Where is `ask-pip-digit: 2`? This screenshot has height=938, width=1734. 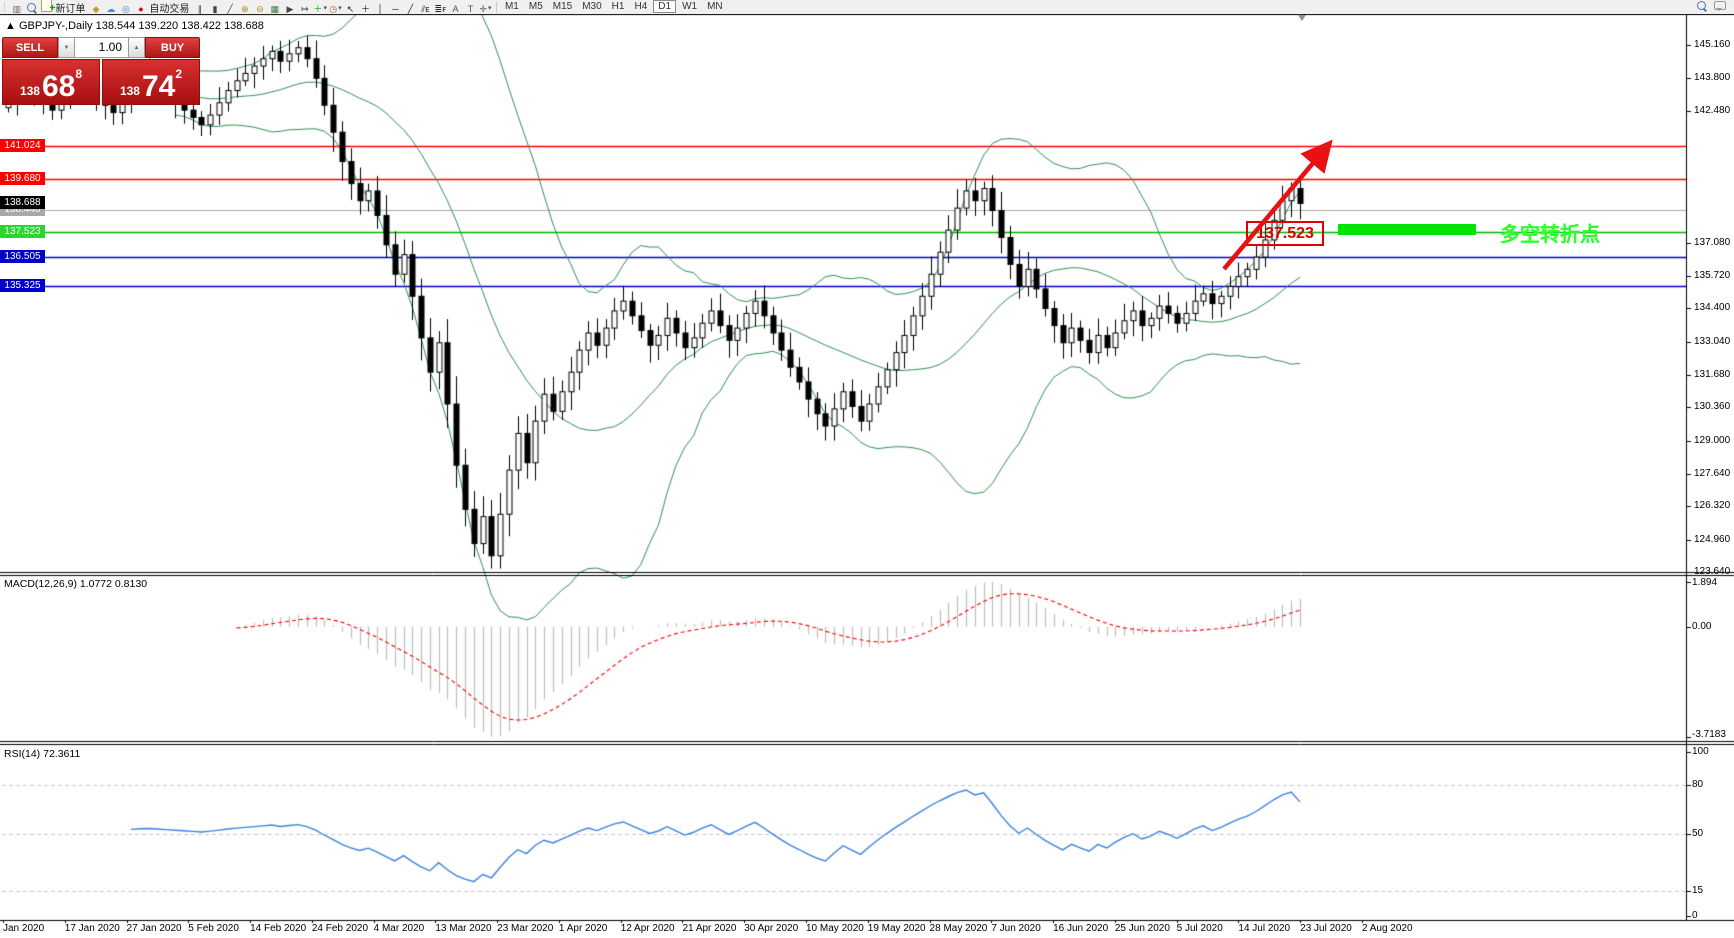
ask-pip-digit: 2 is located at coordinates (179, 74).